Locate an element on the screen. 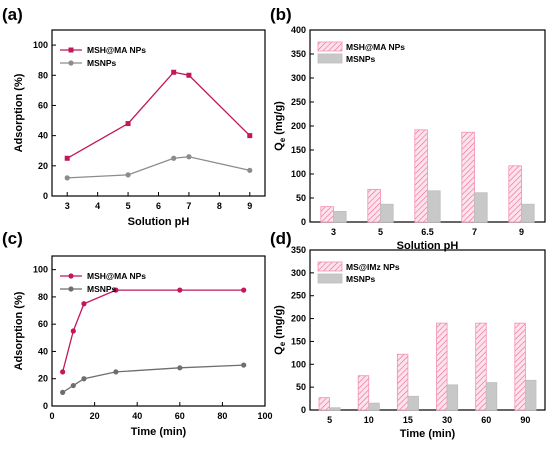 This screenshot has width=550, height=450. y-tick-label-2-3: 60 is located at coordinates (43, 324).